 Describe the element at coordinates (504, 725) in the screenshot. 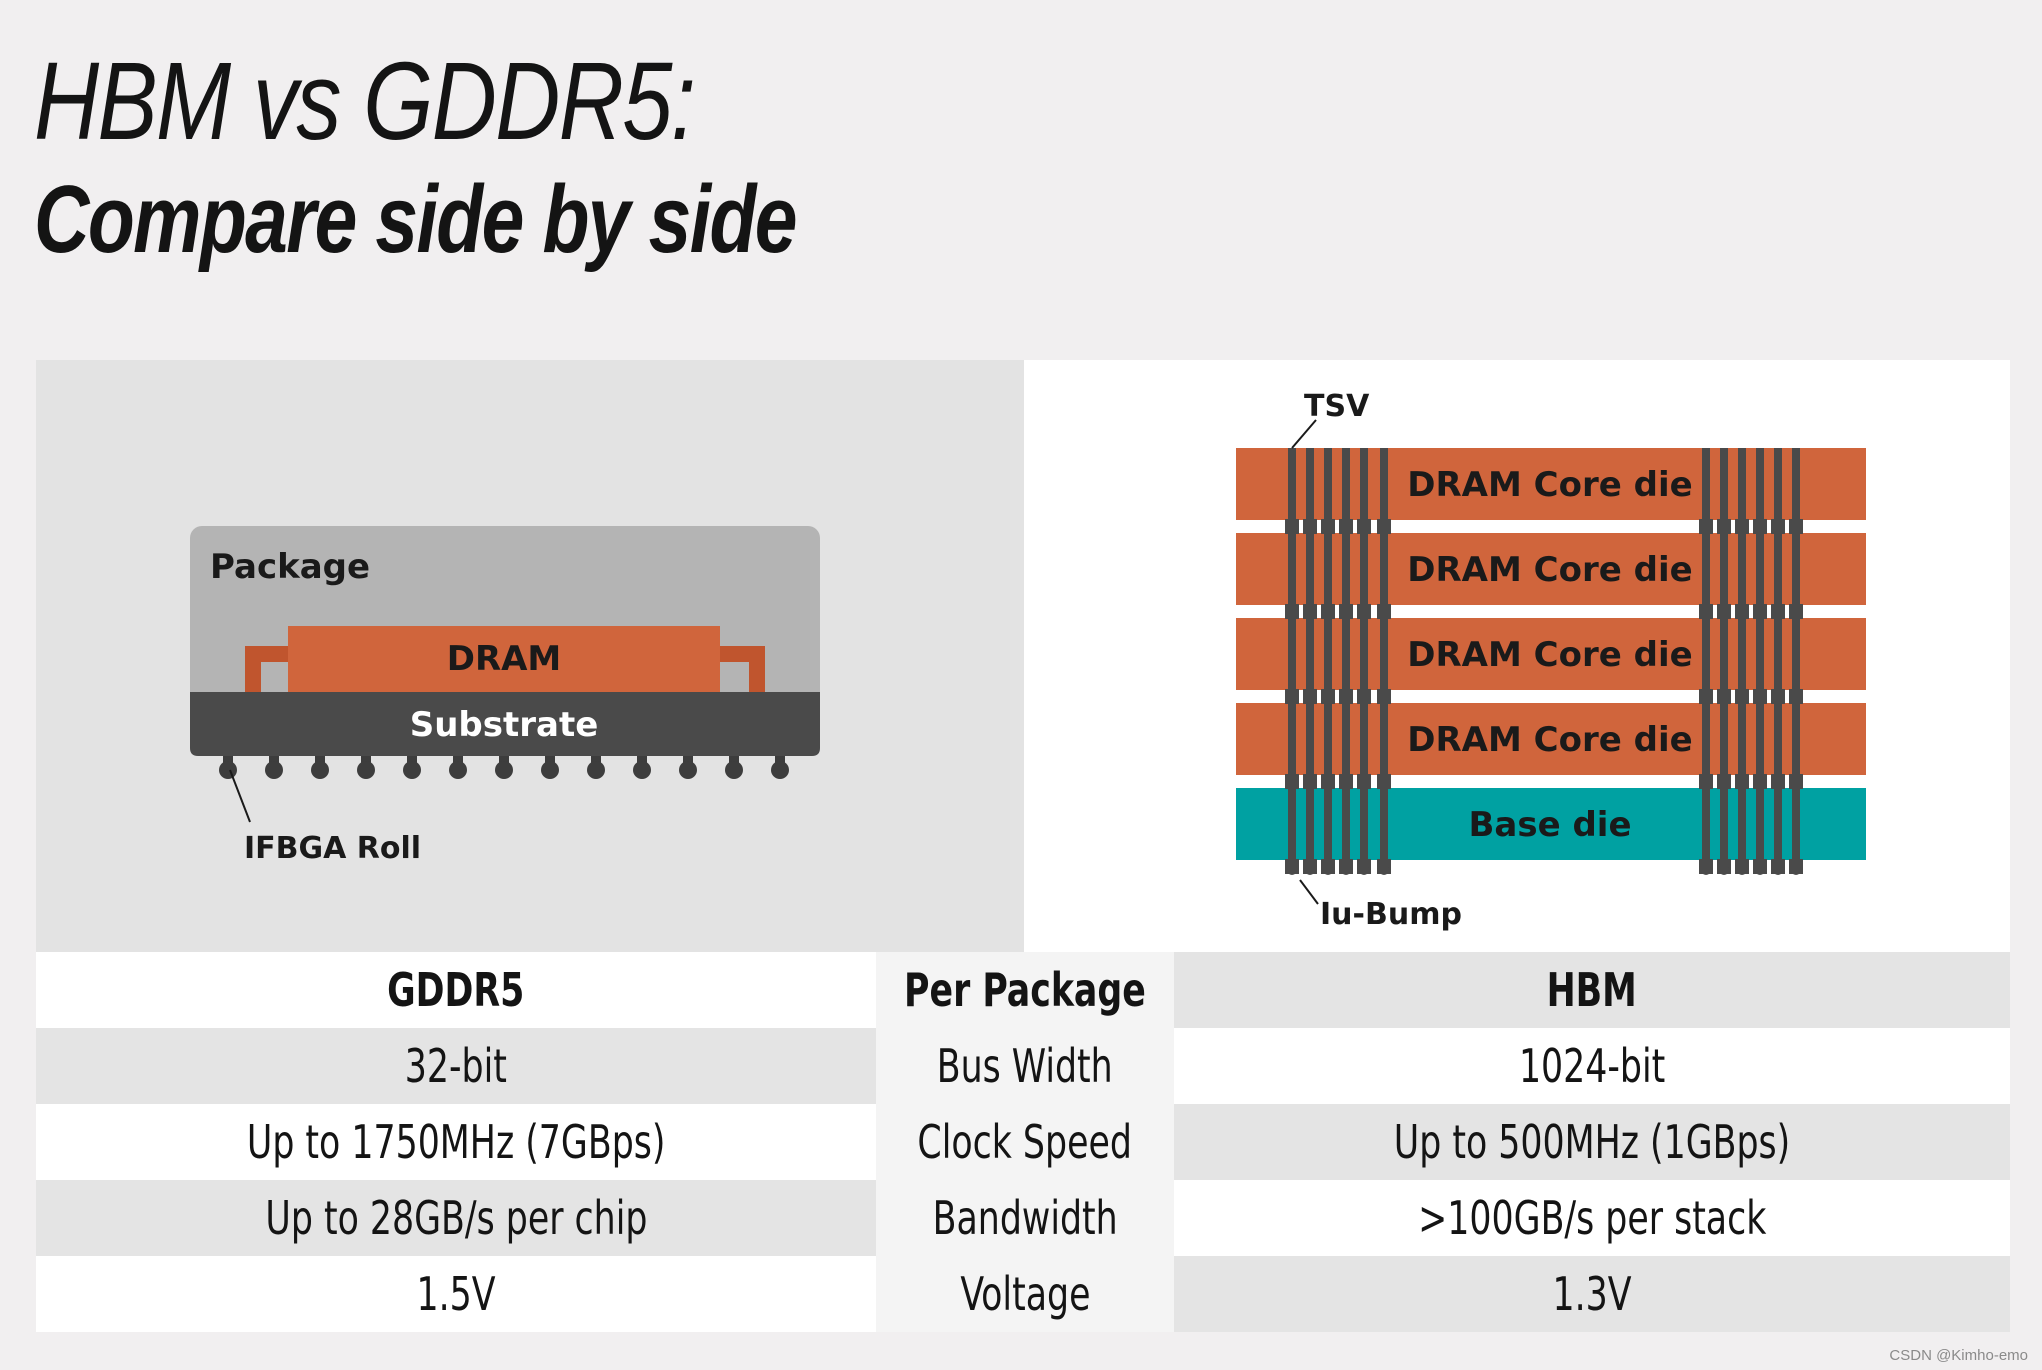

I see `substrate-label: Substrate` at that location.